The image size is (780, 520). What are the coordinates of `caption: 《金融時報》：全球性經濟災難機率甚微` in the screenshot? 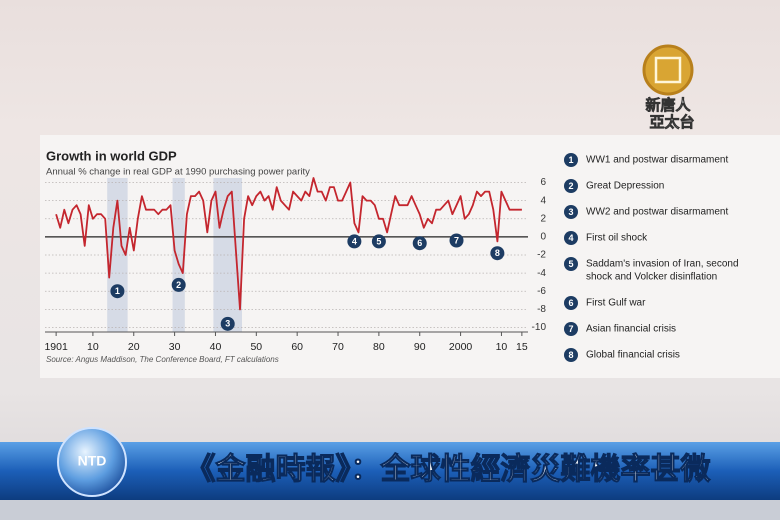 It's located at (448, 469).